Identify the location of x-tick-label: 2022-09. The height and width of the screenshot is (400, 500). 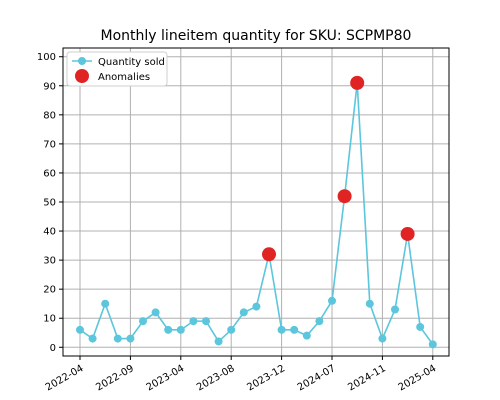
(115, 378).